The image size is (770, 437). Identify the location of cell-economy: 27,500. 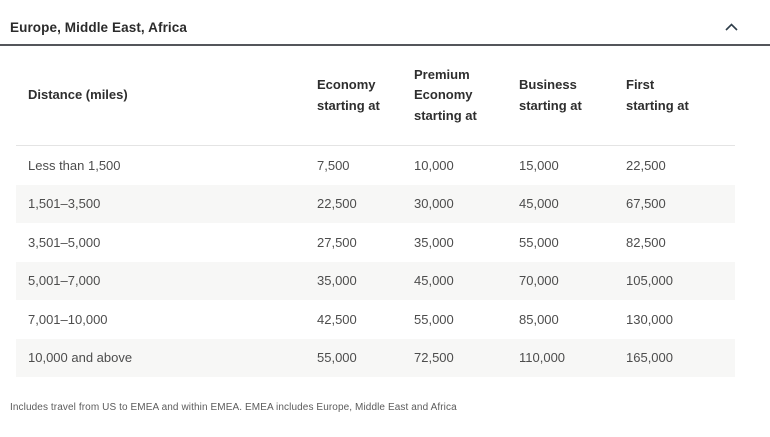
(337, 242).